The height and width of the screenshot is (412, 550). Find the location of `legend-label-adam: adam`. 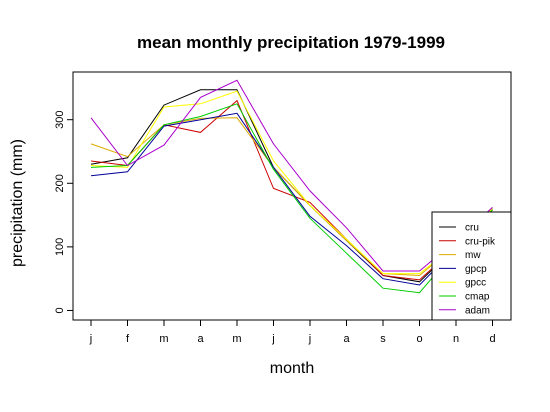

legend-label-adam: adam is located at coordinates (477, 310).